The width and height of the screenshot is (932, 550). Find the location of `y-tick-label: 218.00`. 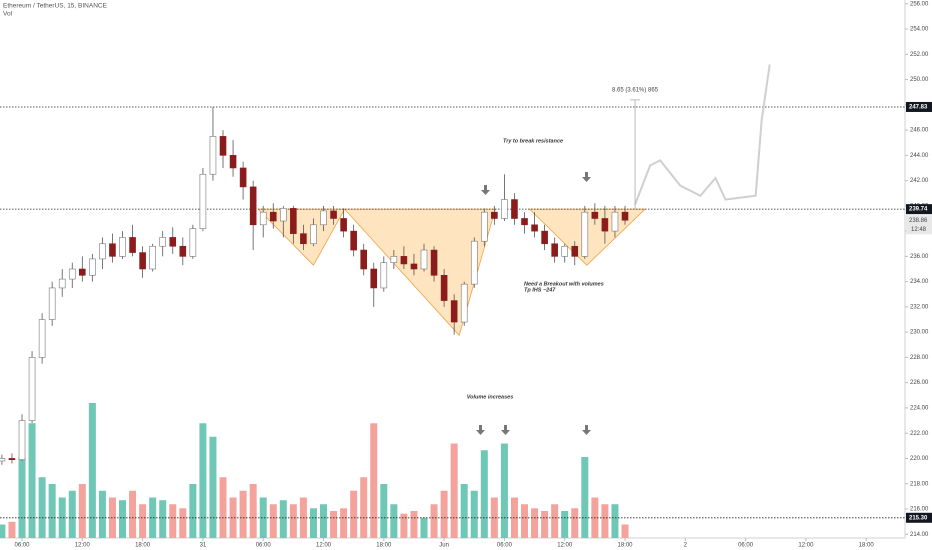

y-tick-label: 218.00 is located at coordinates (919, 484).